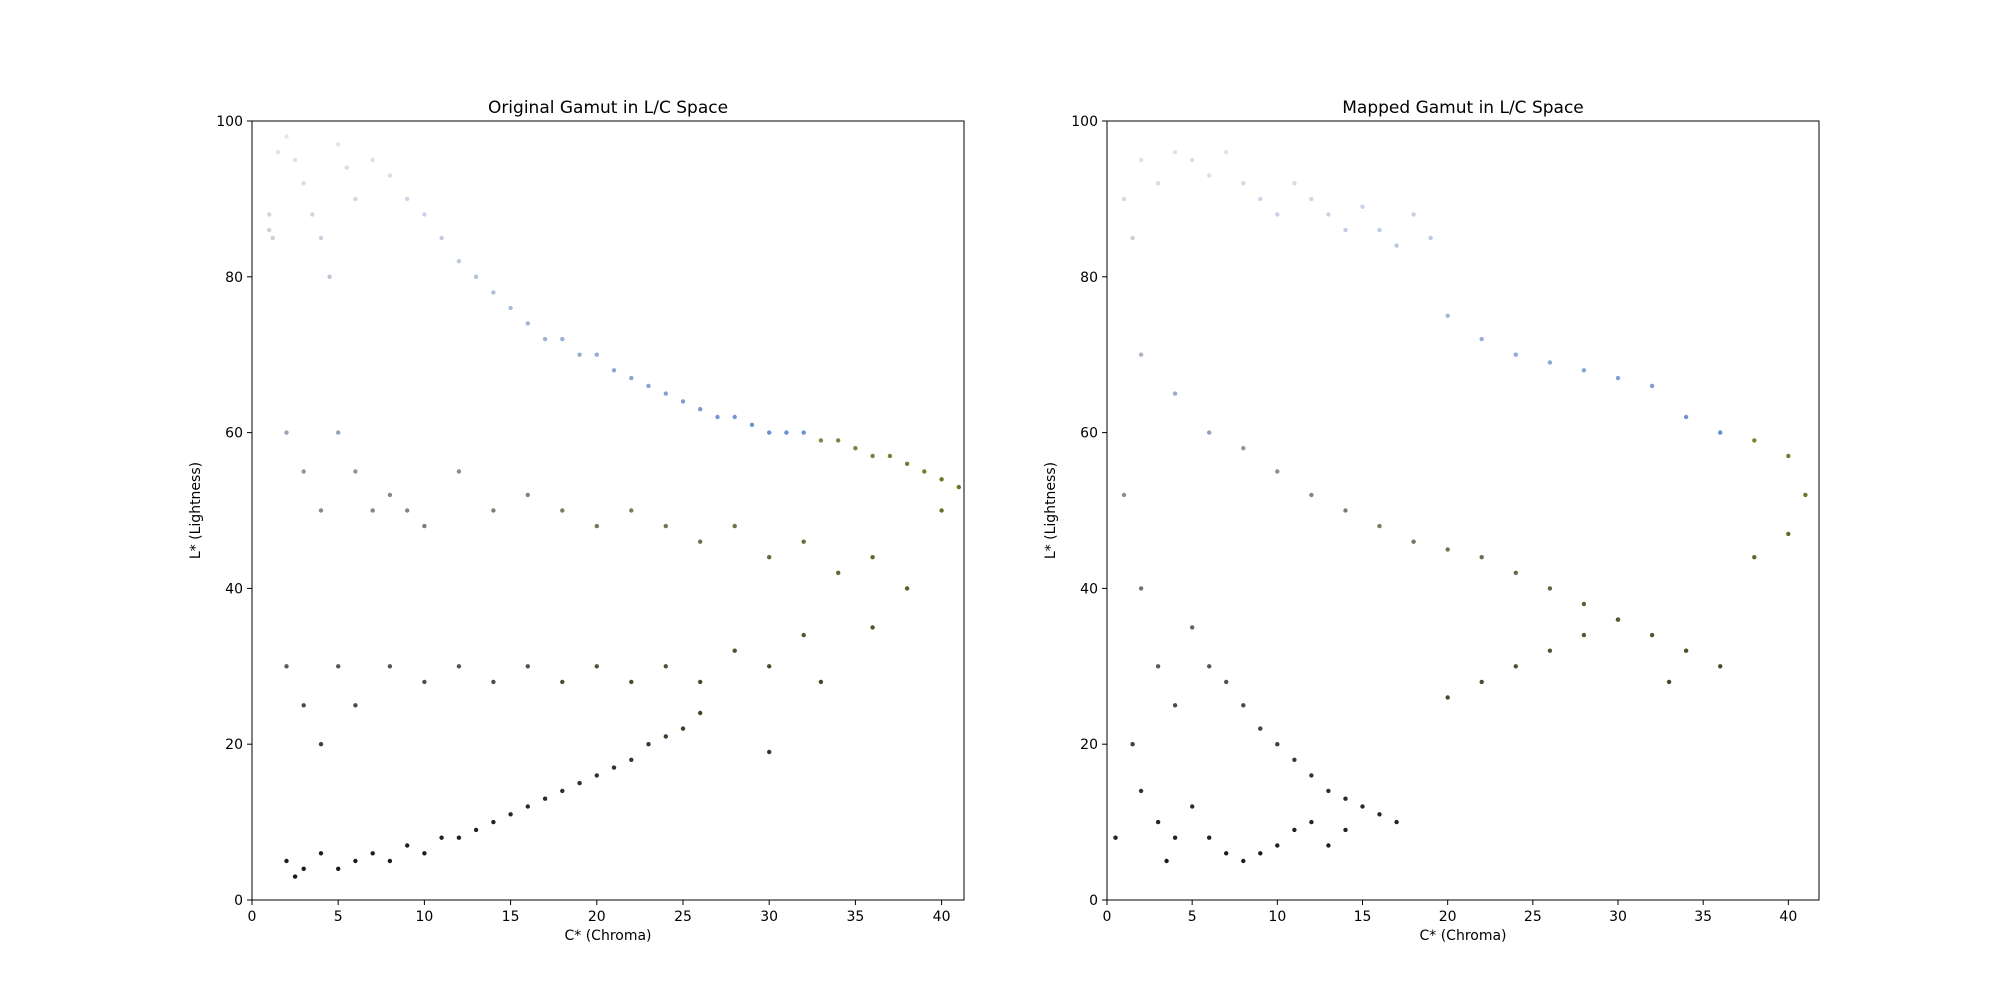  What do you see at coordinates (229, 122) in the screenshot?
I see `y-tick-label: 100` at bounding box center [229, 122].